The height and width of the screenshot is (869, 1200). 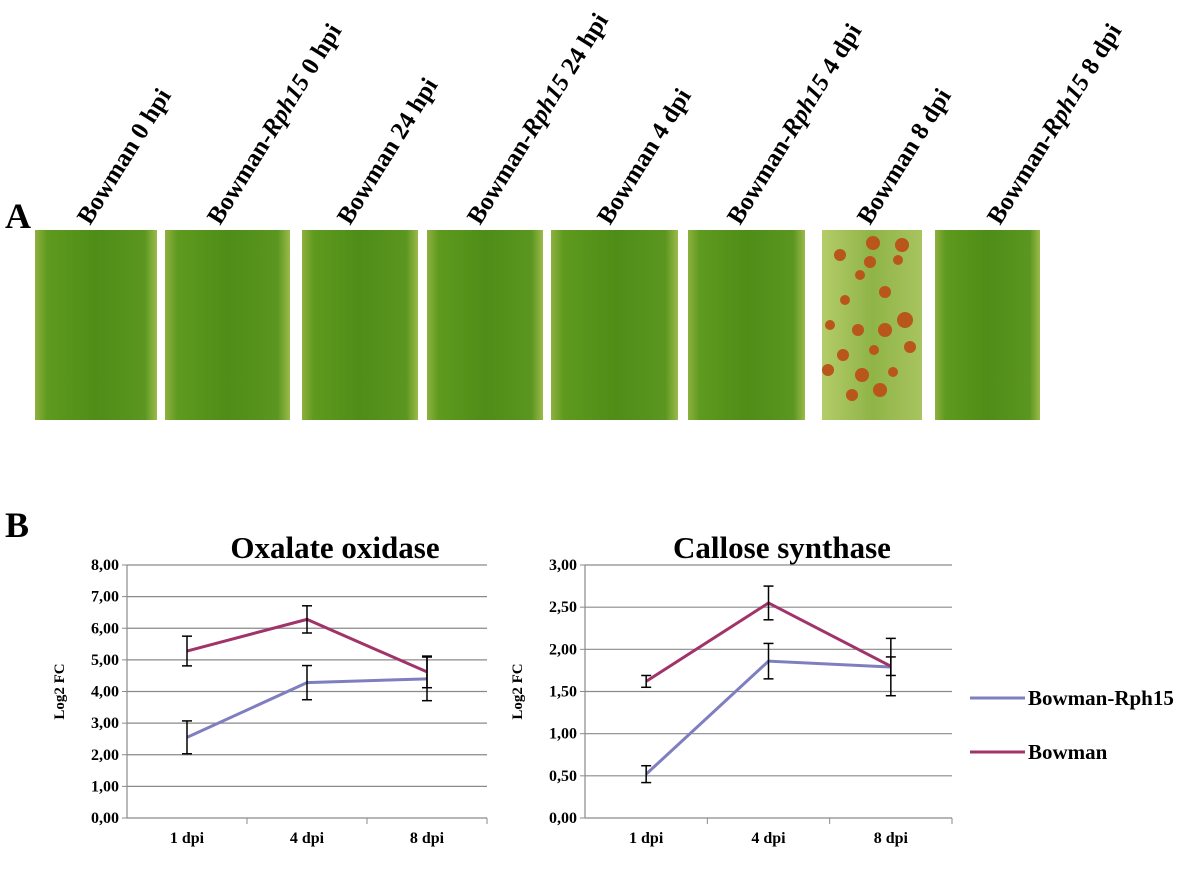 I want to click on legend-label: Bowman-Rph15, so click(x=1101, y=698).